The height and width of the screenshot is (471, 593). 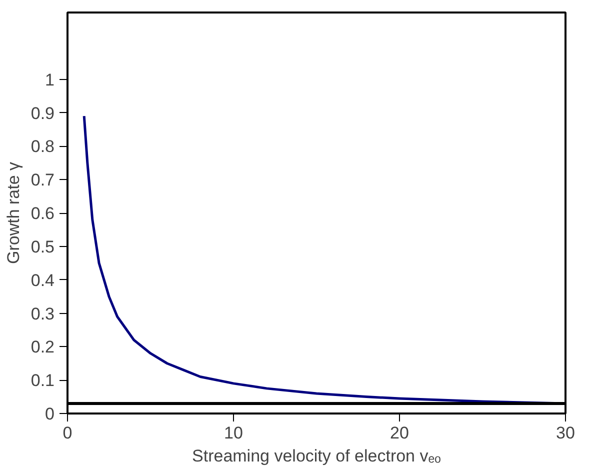 What do you see at coordinates (50, 414) in the screenshot?
I see `y-tick-label: 0` at bounding box center [50, 414].